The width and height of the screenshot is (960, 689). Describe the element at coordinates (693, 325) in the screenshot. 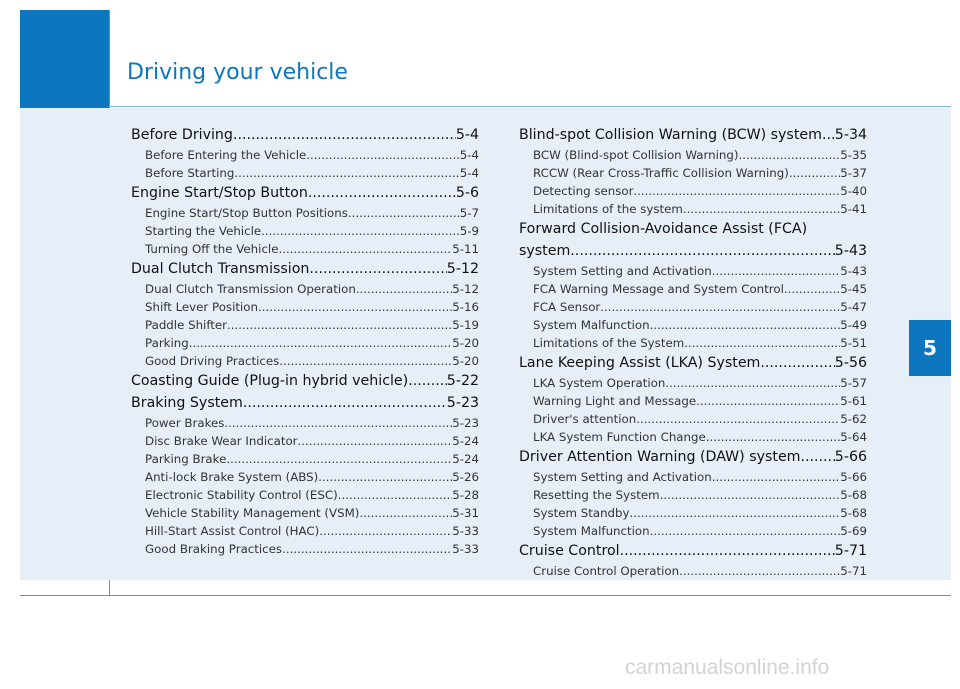

I see `toc-subsection-entry: System Malfunction 5-49` at that location.